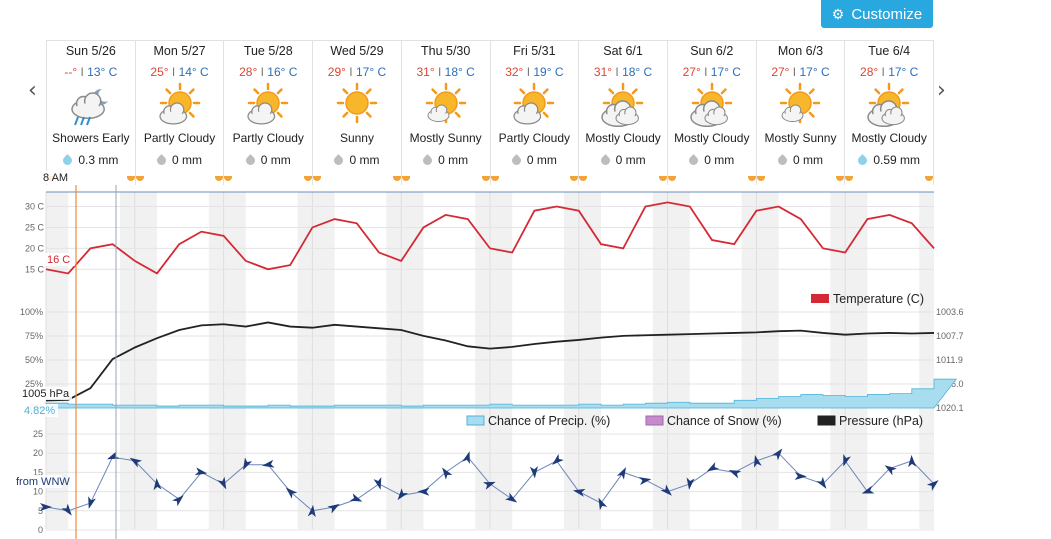  I want to click on day-temps: 29° I 17° C, so click(357, 72).